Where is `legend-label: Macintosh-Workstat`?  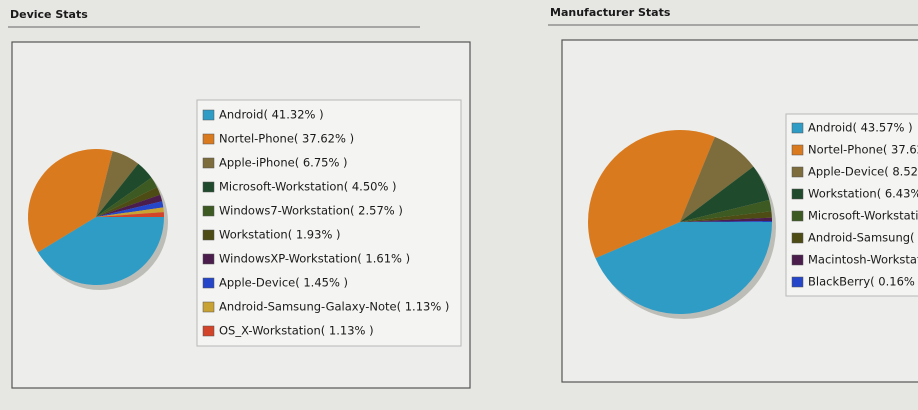
legend-label: Macintosh-Workstat is located at coordinates (863, 260).